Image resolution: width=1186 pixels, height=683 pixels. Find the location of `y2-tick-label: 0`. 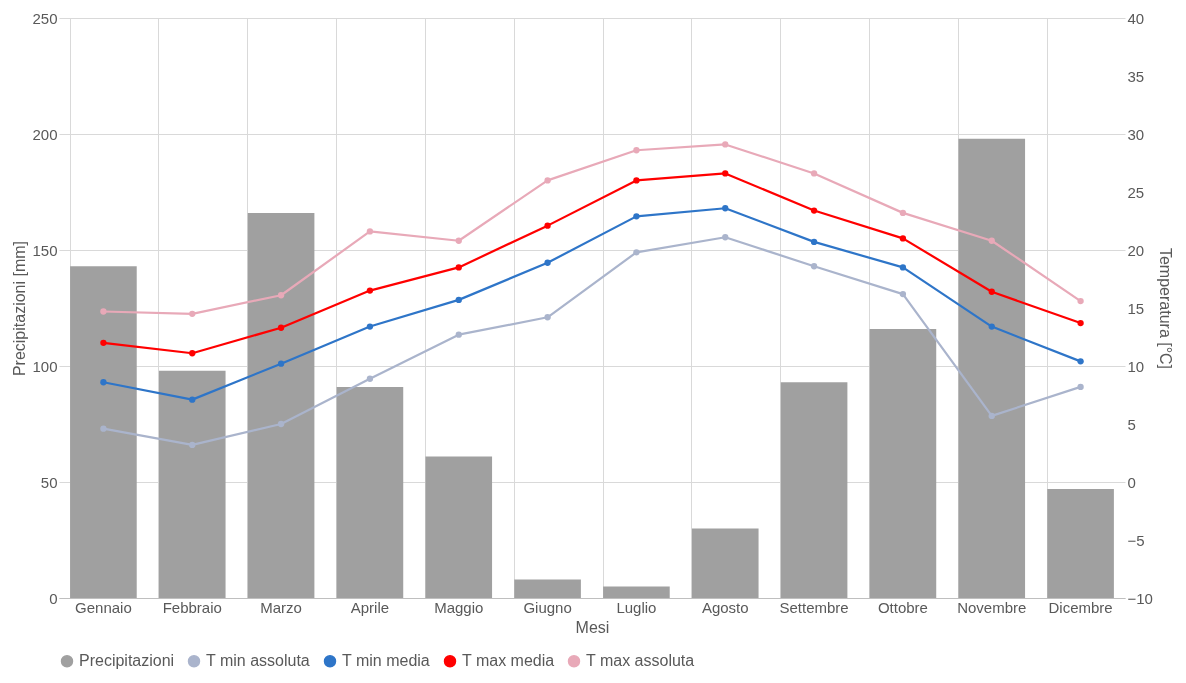

y2-tick-label: 0 is located at coordinates (1131, 482).